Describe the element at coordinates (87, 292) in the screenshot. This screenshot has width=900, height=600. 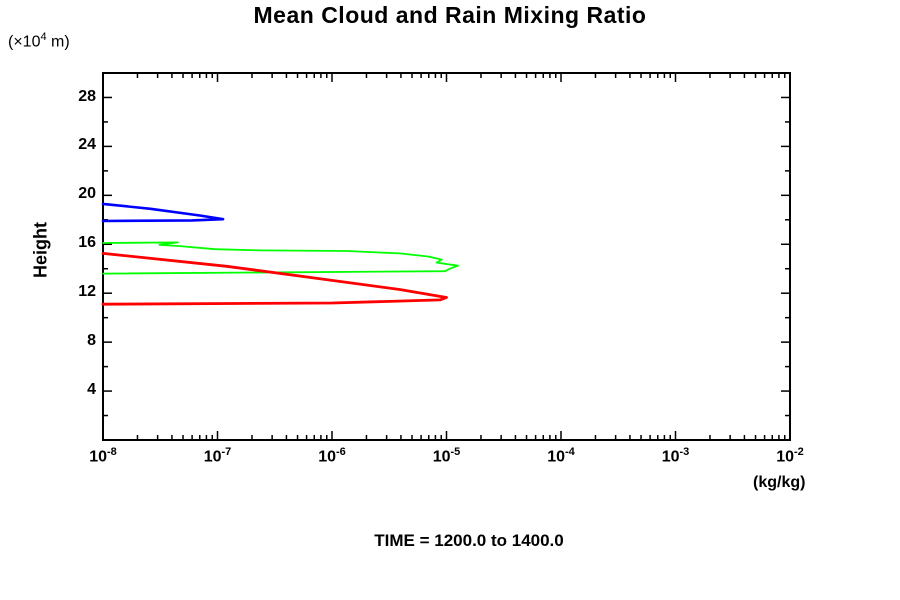
I see `y-axis-tick-label: 12` at that location.